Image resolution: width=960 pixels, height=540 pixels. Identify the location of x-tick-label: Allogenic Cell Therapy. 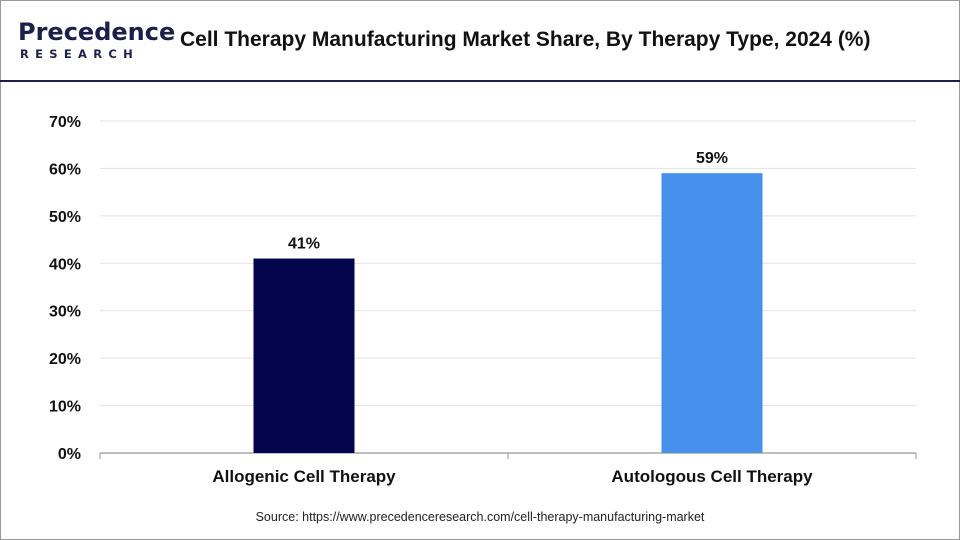
(304, 476).